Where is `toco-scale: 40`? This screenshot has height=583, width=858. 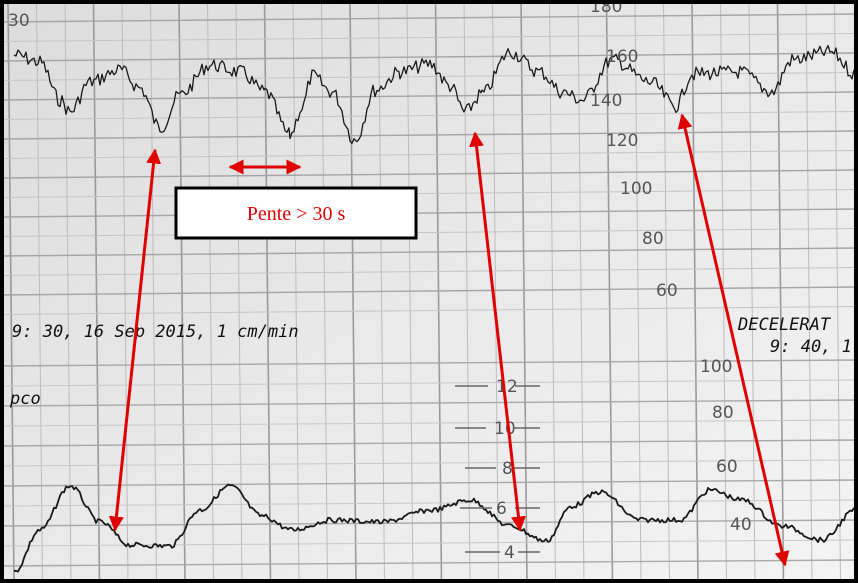 toco-scale: 40 is located at coordinates (741, 525).